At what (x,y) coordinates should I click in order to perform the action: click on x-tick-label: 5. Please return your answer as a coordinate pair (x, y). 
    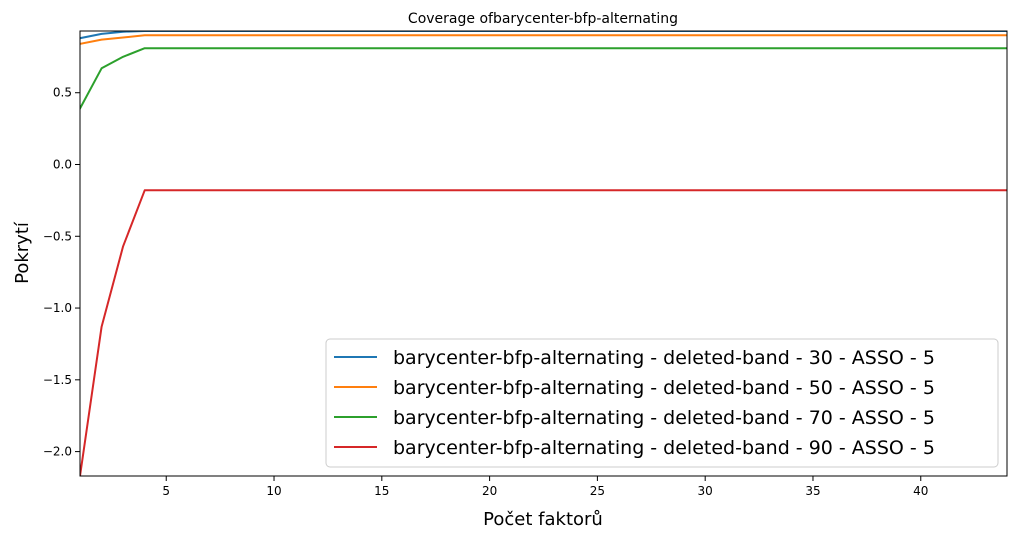
    Looking at the image, I should click on (166, 491).